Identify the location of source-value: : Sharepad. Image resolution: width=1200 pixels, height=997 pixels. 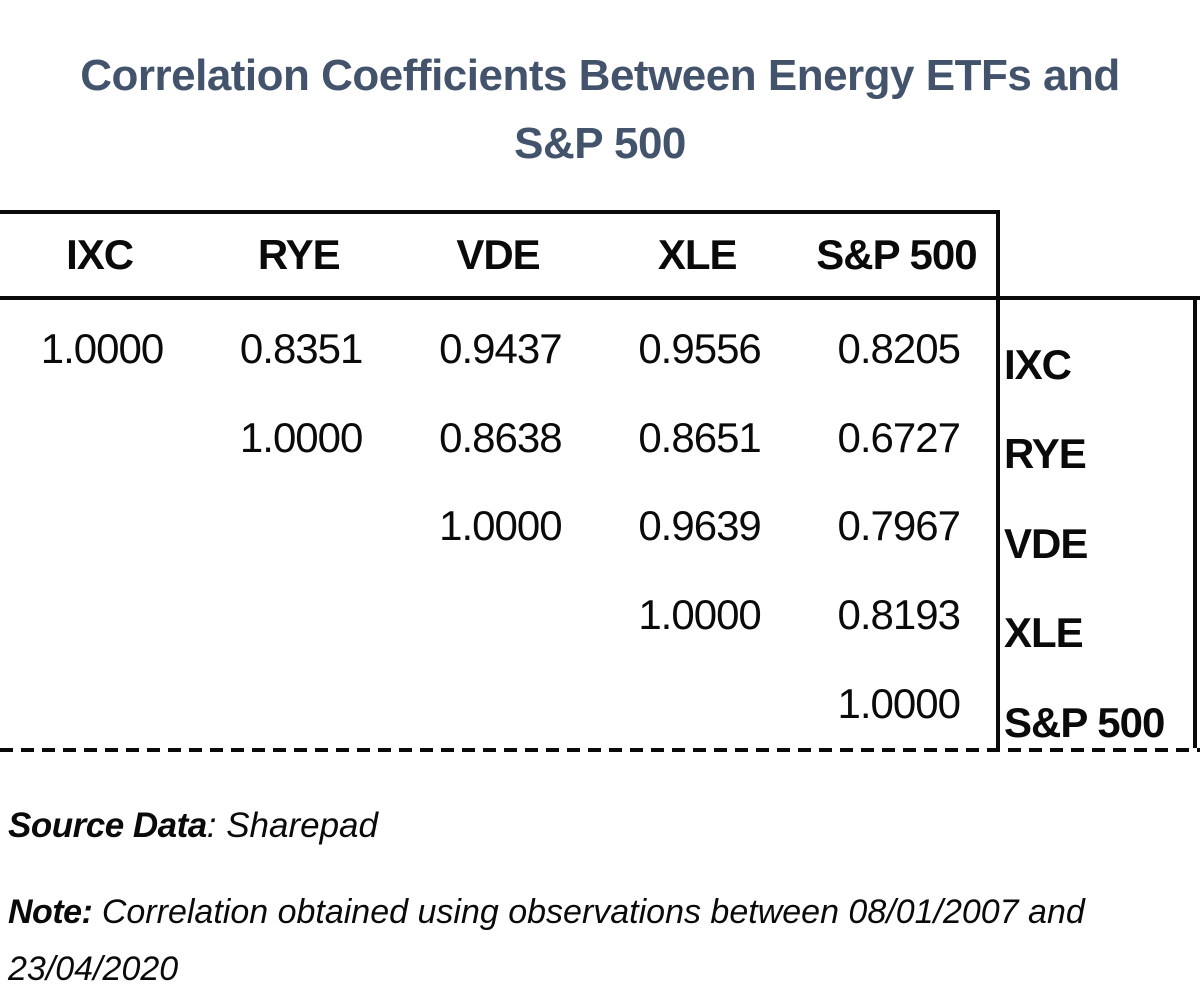
(292, 825).